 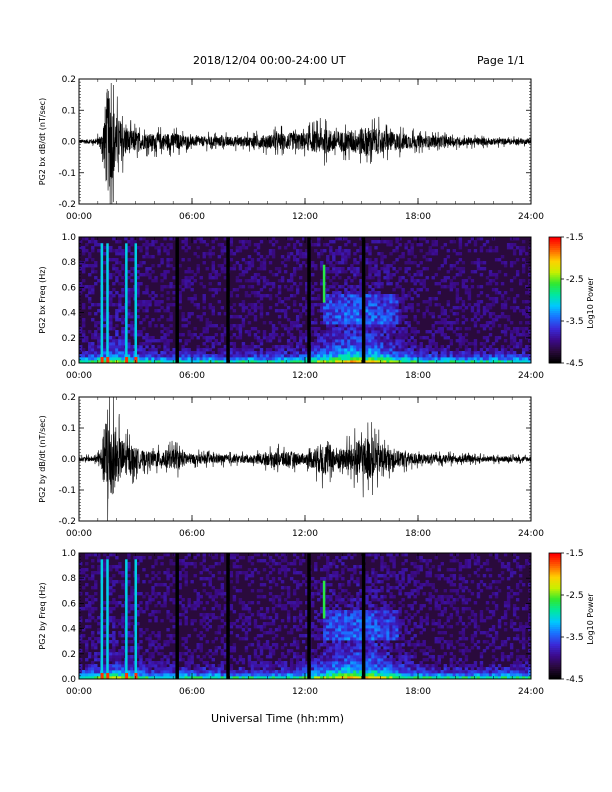 I want to click on spectral-line-peak, so click(x=108, y=360).